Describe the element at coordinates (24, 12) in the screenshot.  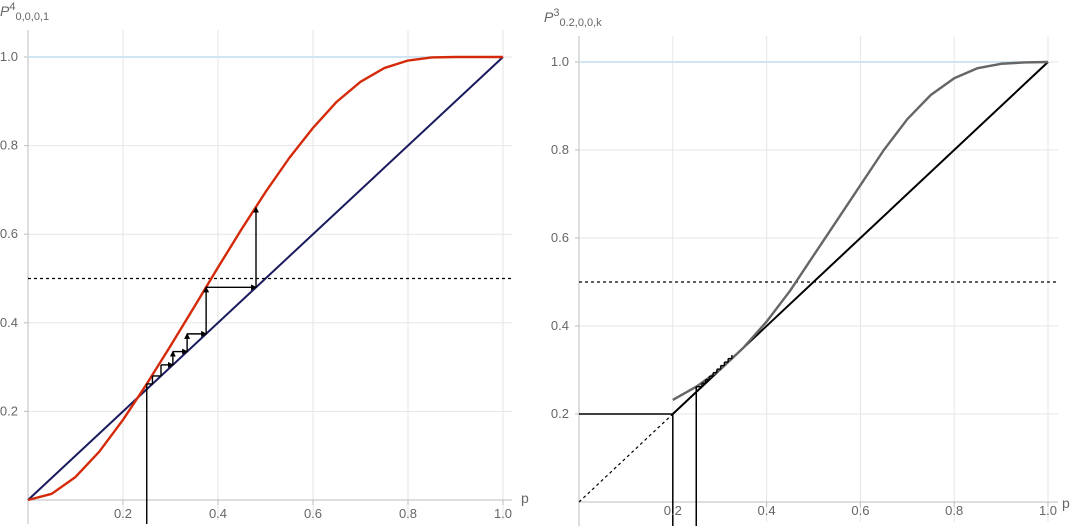
I see `chart-title: P40,0,0,1` at that location.